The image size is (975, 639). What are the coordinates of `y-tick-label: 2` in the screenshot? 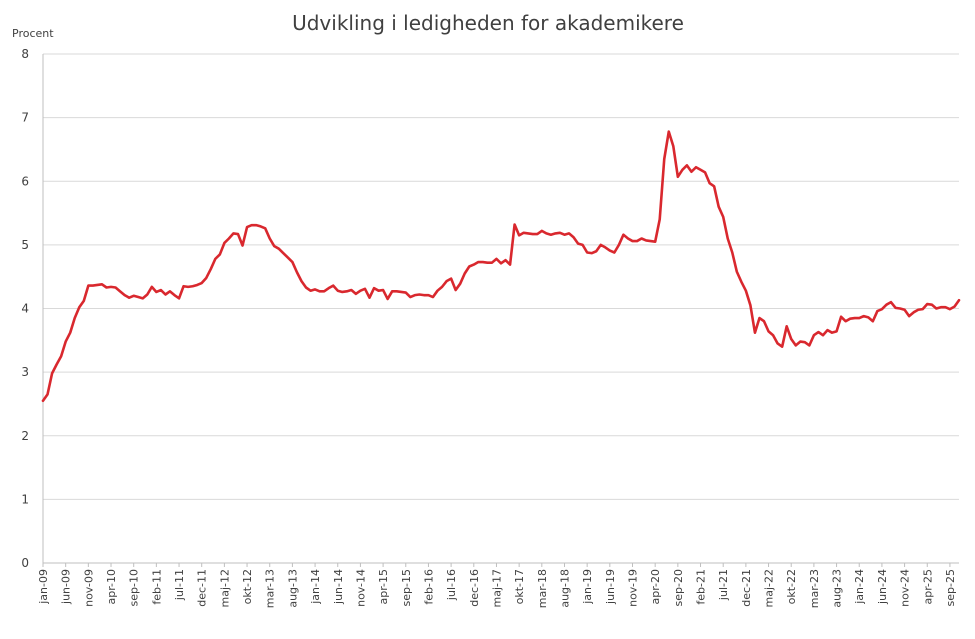 It's located at (25, 436).